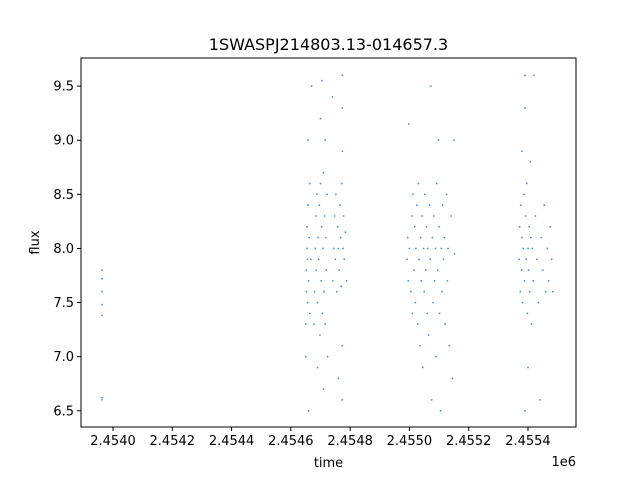 Image resolution: width=640 pixels, height=484 pixels. I want to click on y-axis-label: flux, so click(35, 242).